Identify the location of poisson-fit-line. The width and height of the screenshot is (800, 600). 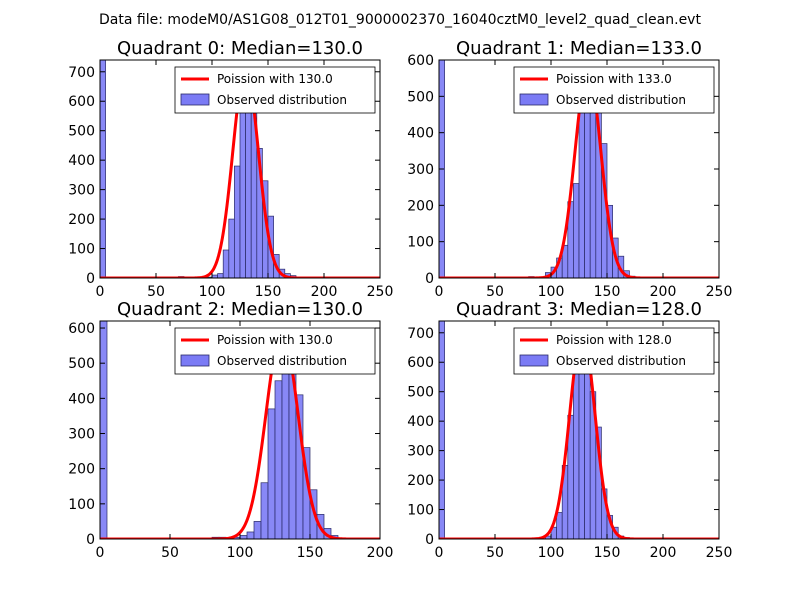
(240, 434).